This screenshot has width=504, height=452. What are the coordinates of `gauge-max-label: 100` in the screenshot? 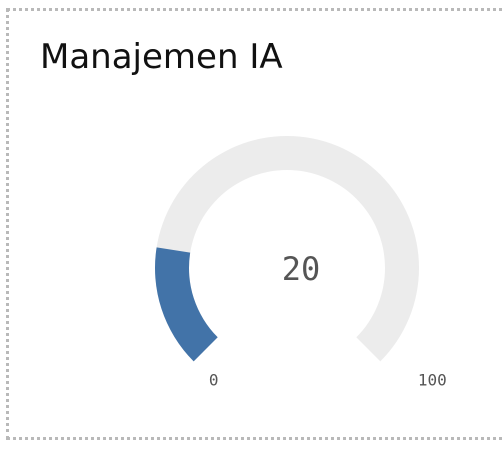 It's located at (432, 379).